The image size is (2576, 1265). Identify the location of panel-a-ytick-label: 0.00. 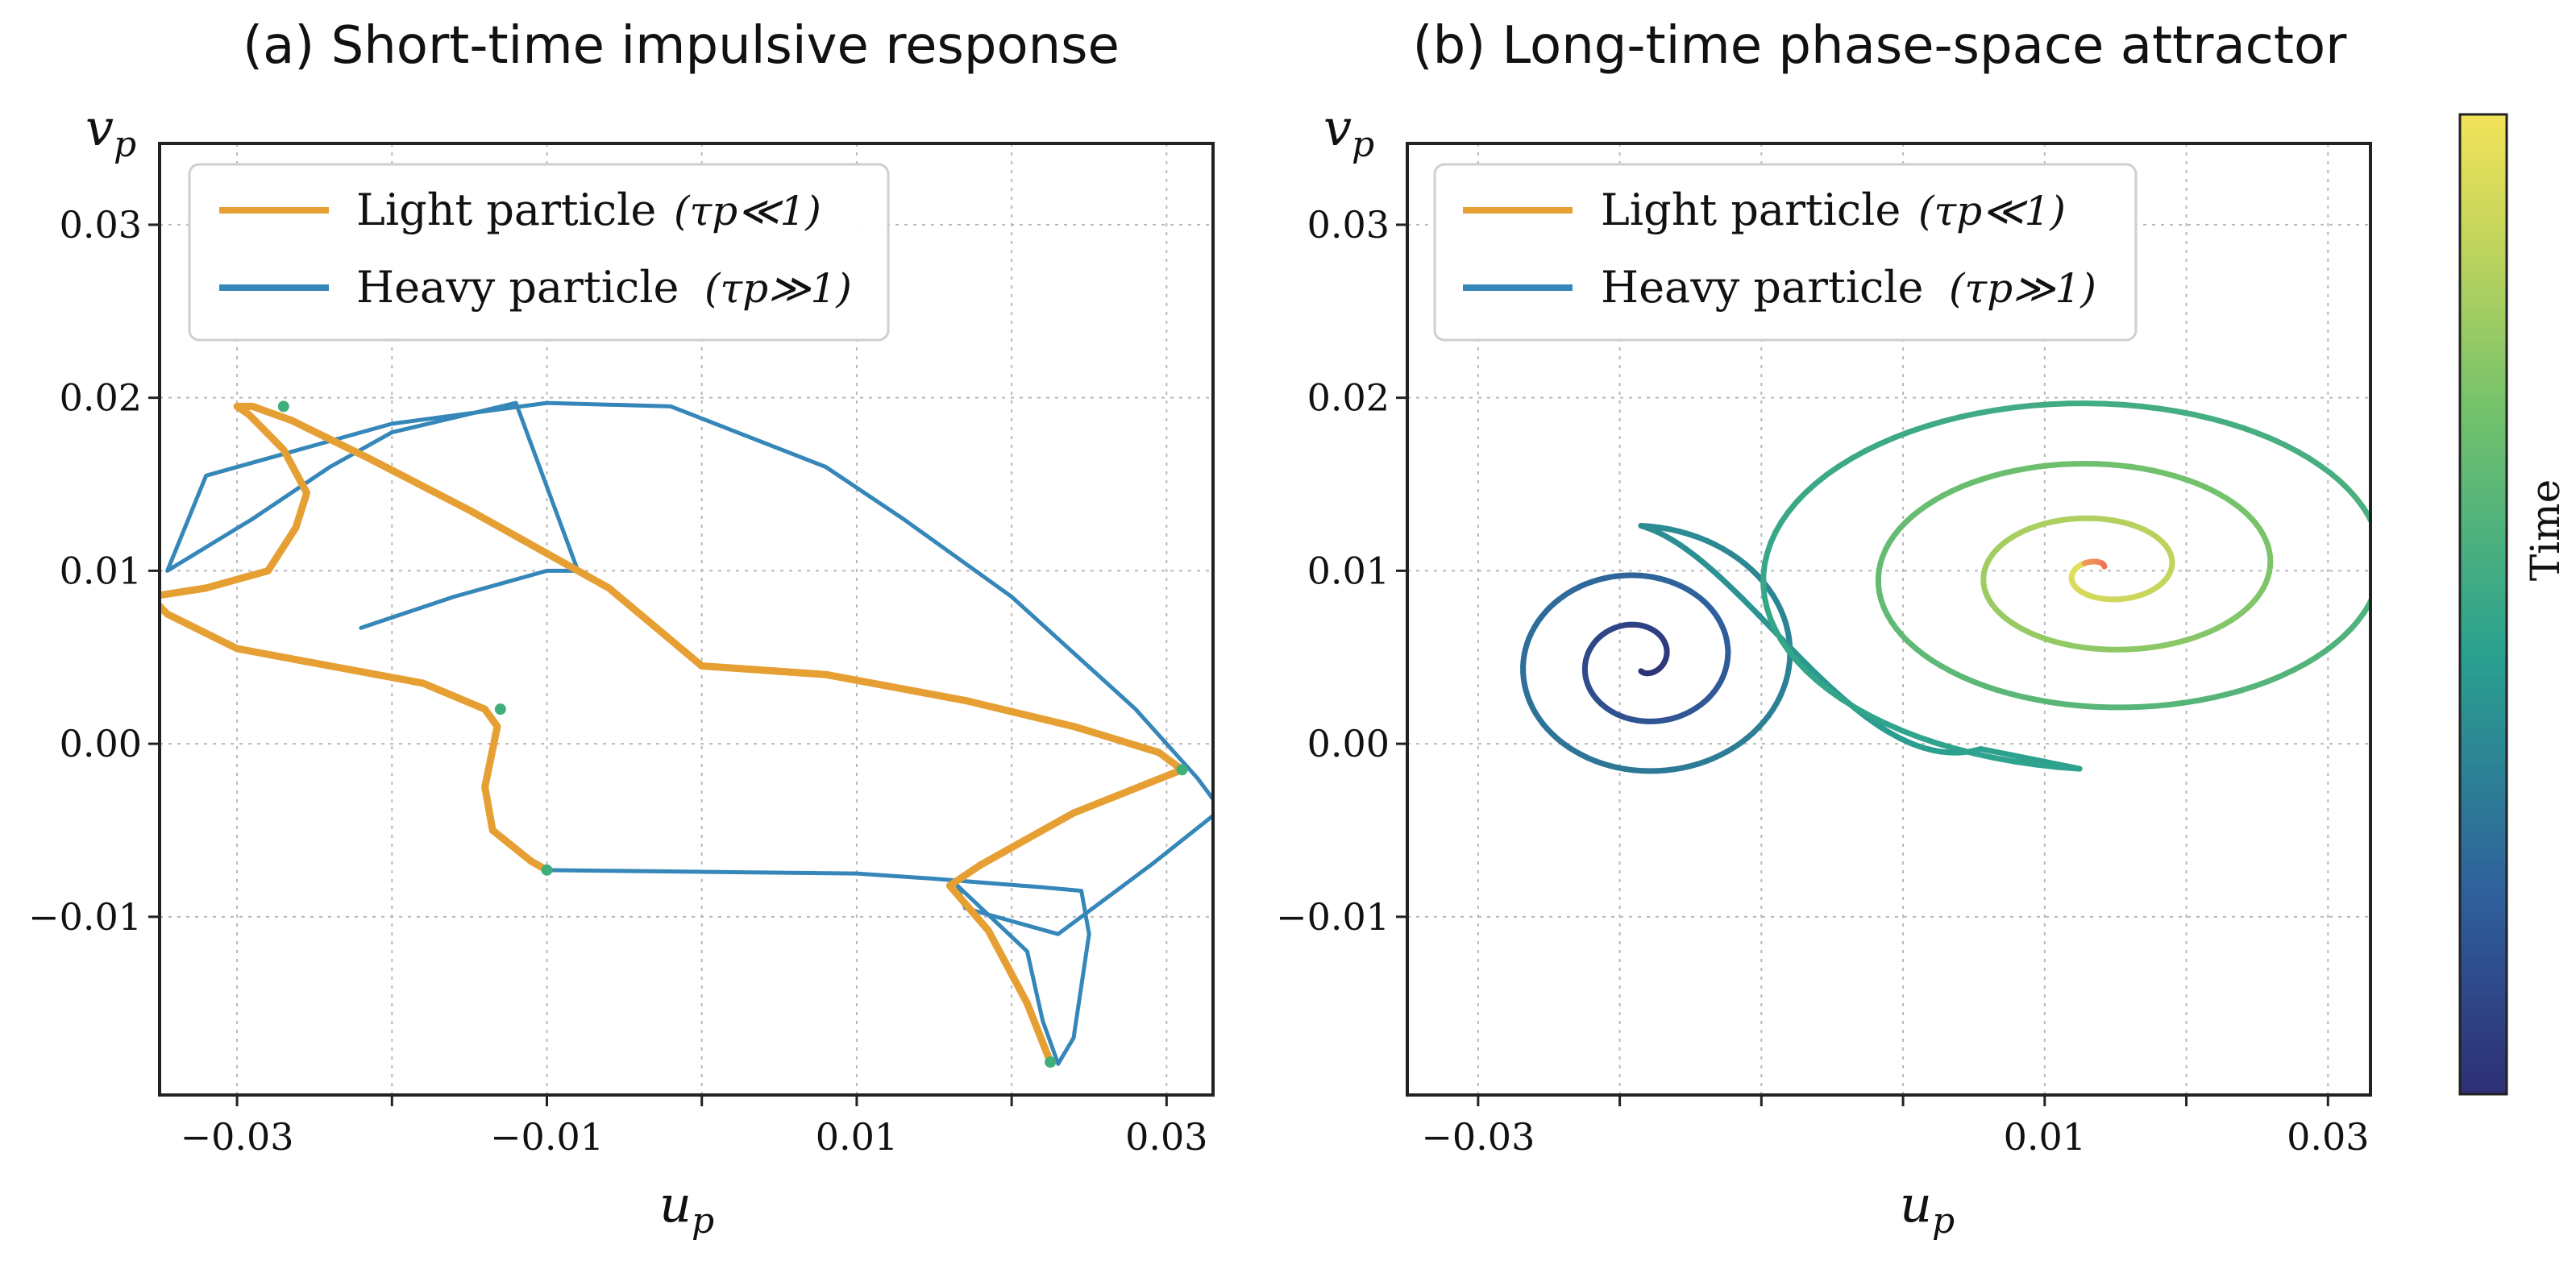
(101, 743).